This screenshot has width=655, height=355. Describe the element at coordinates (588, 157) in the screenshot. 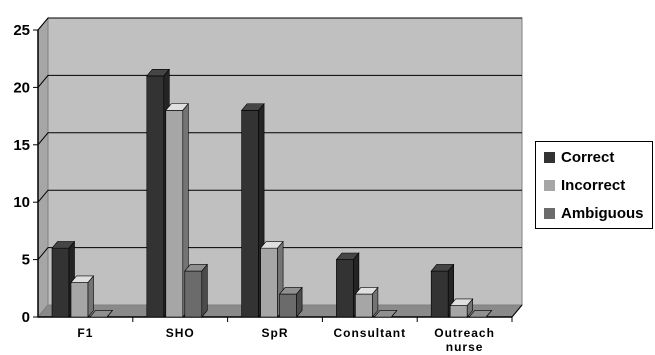

I see `legend-label-correct: Correct` at that location.